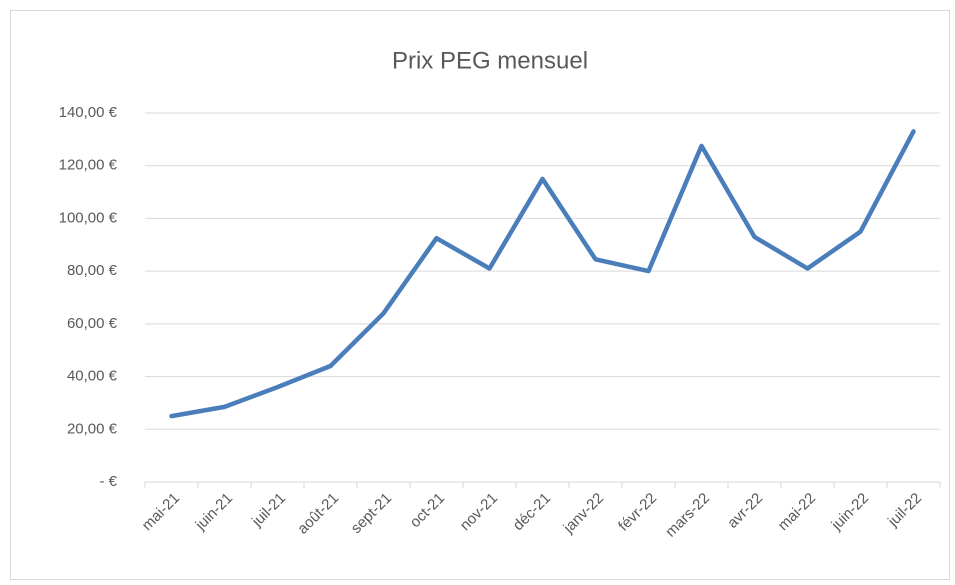 The width and height of the screenshot is (955, 585). I want to click on y-tick-label: 100,00 €, so click(88, 217).